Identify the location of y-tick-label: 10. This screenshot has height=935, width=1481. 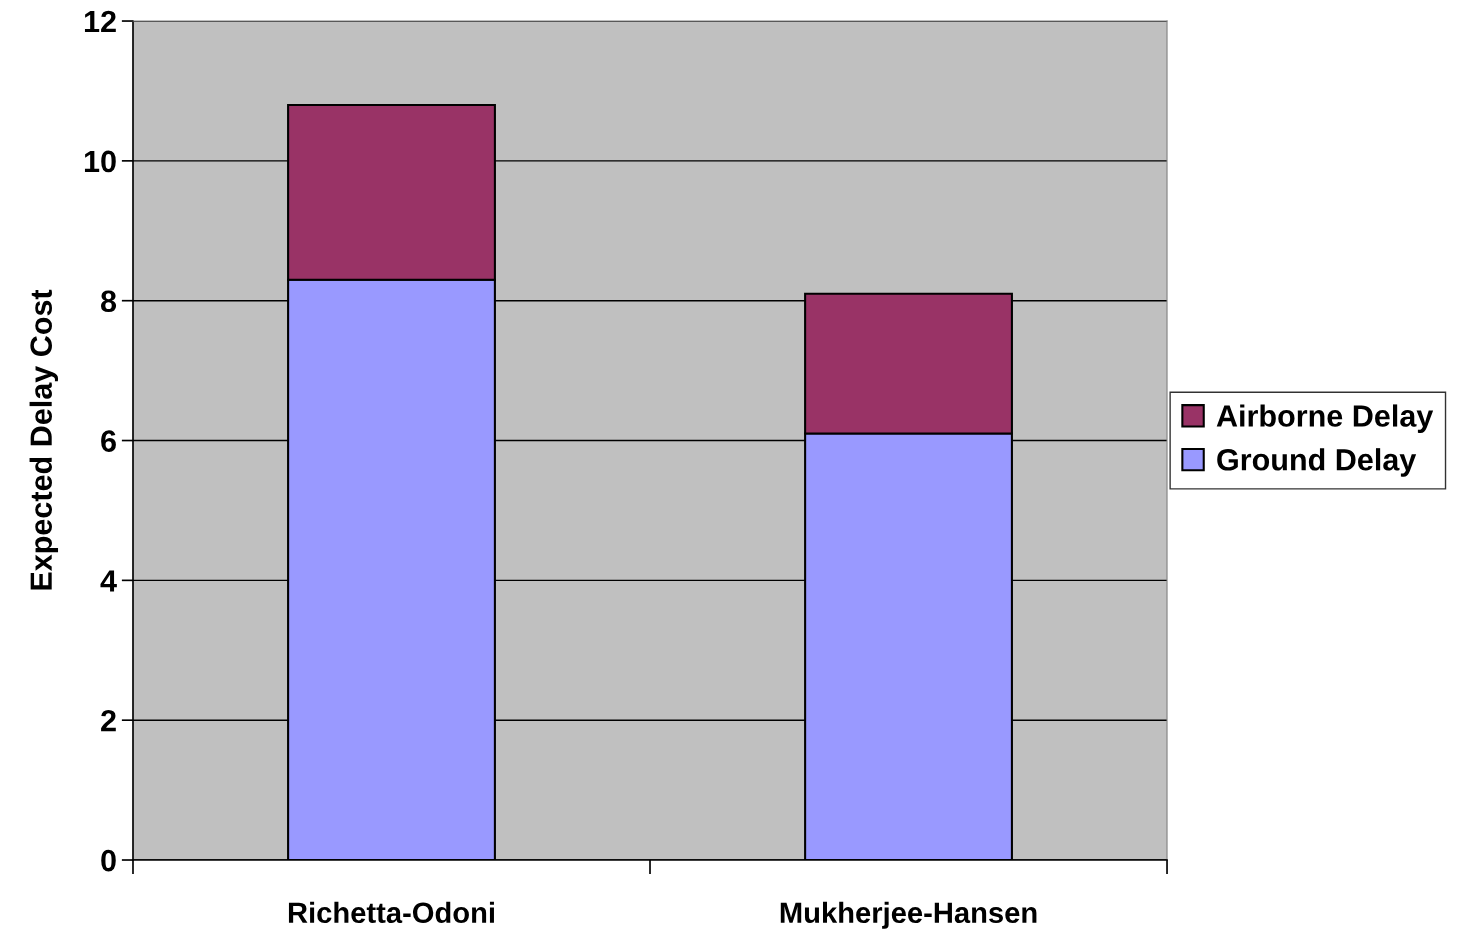
(100, 161).